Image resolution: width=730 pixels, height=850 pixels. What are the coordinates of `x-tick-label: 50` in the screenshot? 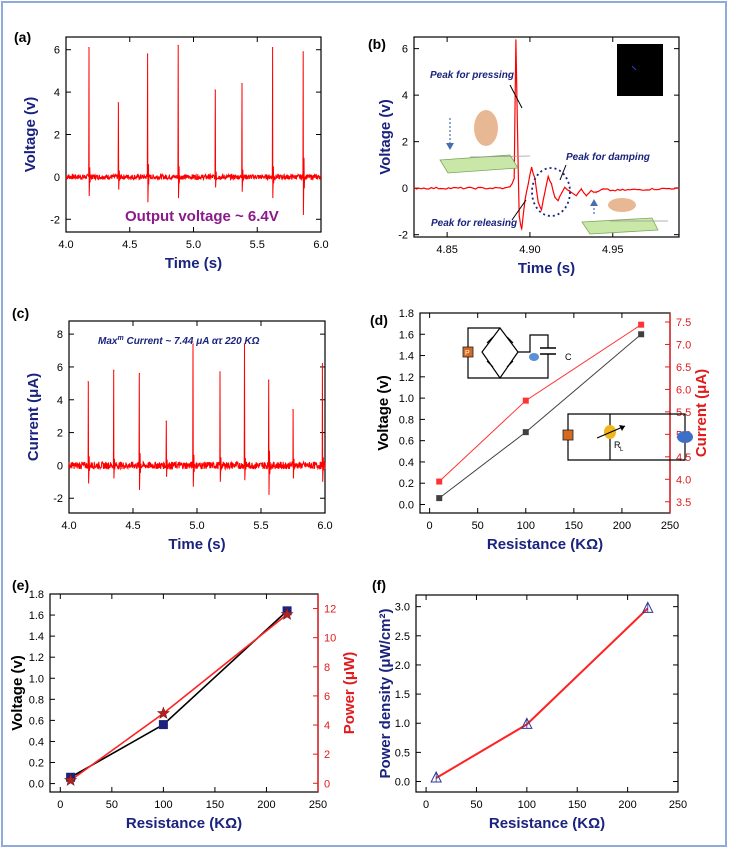 It's located at (478, 526).